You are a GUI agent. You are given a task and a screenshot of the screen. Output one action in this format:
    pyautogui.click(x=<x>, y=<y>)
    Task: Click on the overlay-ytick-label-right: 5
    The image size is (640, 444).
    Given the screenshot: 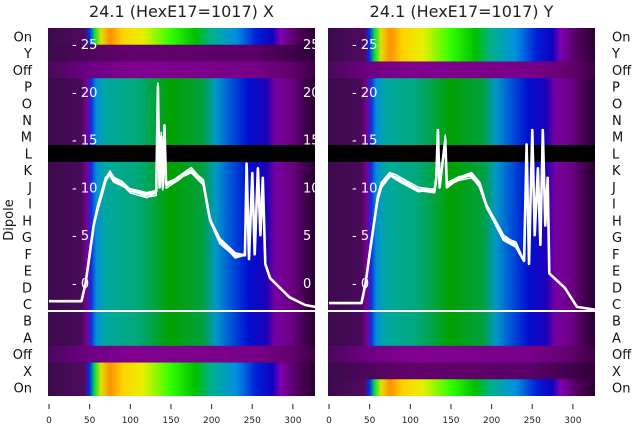 What is the action you would take?
    pyautogui.click(x=307, y=236)
    